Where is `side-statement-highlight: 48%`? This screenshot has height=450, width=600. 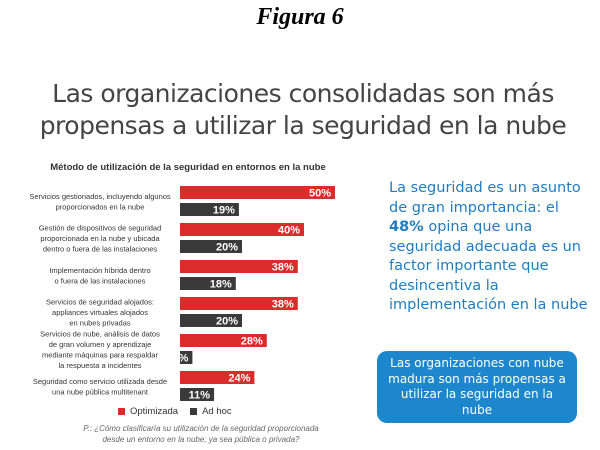 side-statement-highlight: 48% is located at coordinates (406, 227).